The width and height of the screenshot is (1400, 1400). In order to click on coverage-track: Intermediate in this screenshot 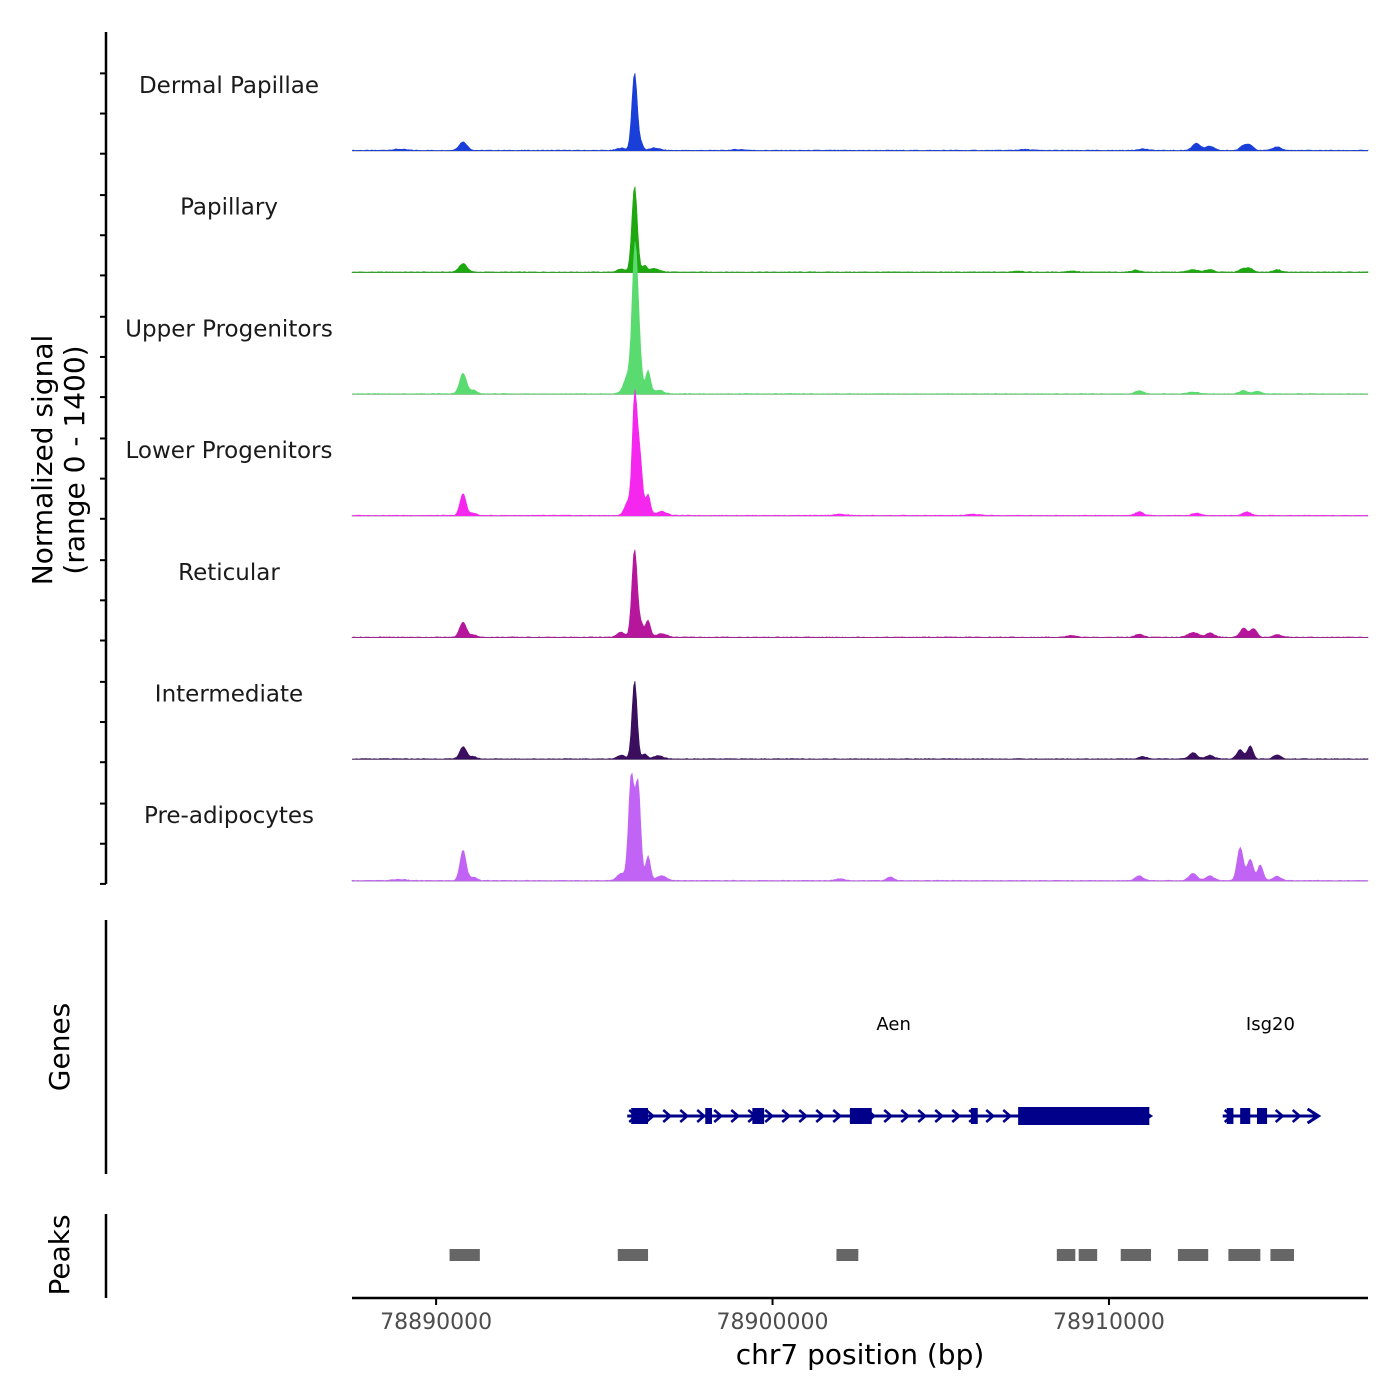, I will do `click(762, 720)`.